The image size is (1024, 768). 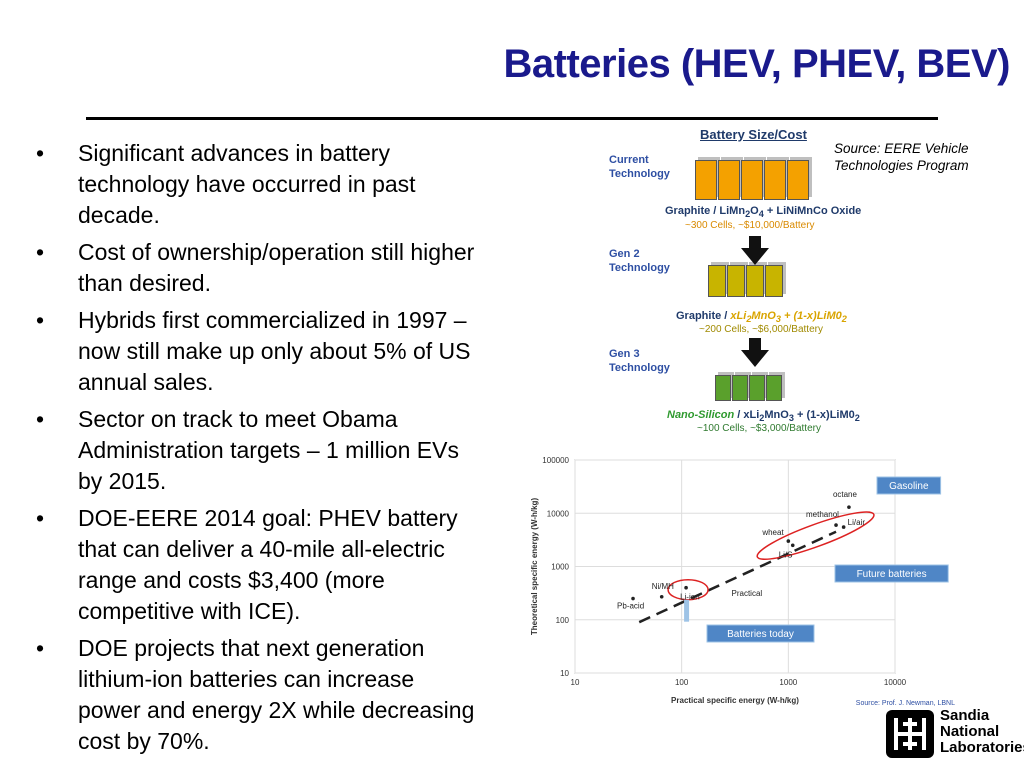 What do you see at coordinates (965, 715) in the screenshot?
I see `logo-line: Sandia` at bounding box center [965, 715].